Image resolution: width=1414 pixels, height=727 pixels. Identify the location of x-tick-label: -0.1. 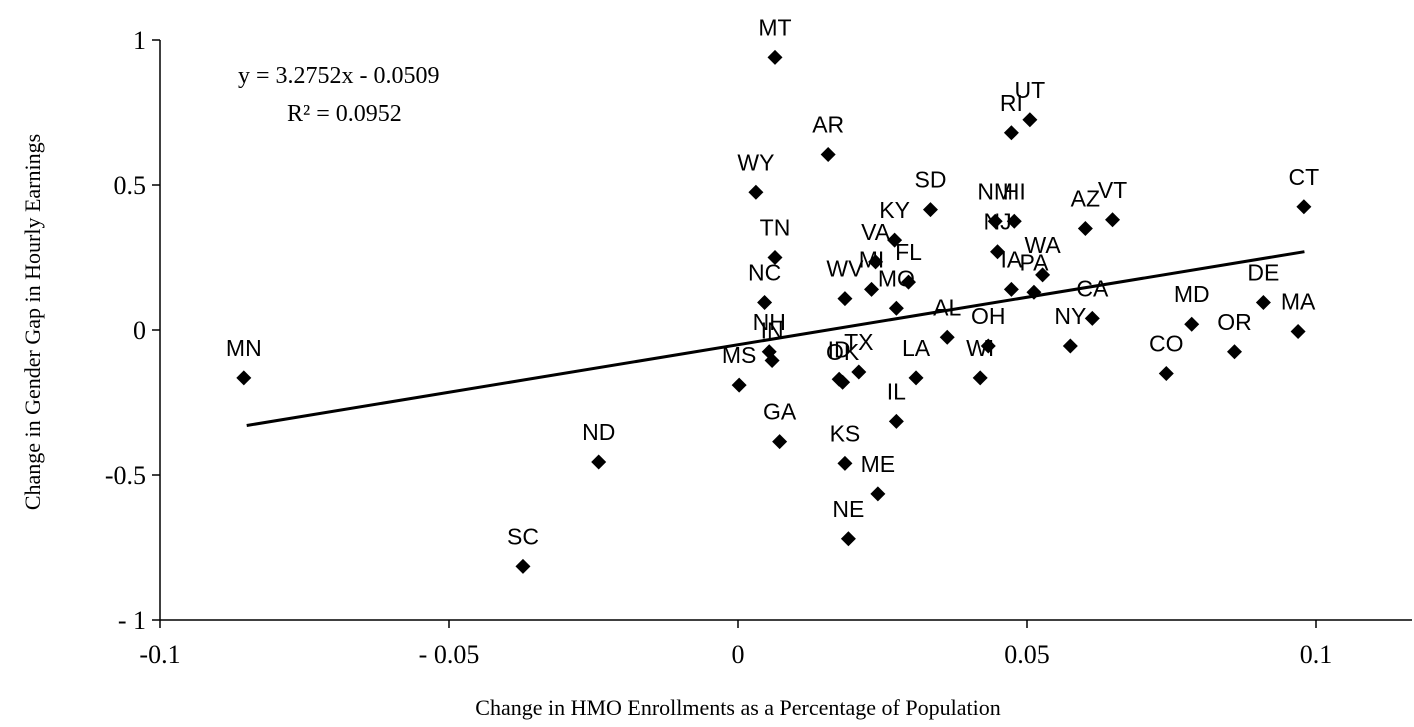
(159, 654).